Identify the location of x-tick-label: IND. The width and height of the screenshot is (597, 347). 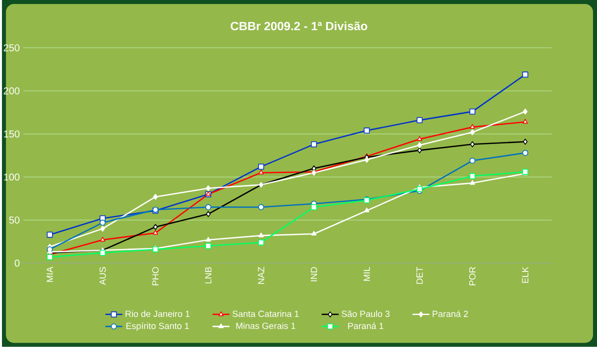
(314, 274).